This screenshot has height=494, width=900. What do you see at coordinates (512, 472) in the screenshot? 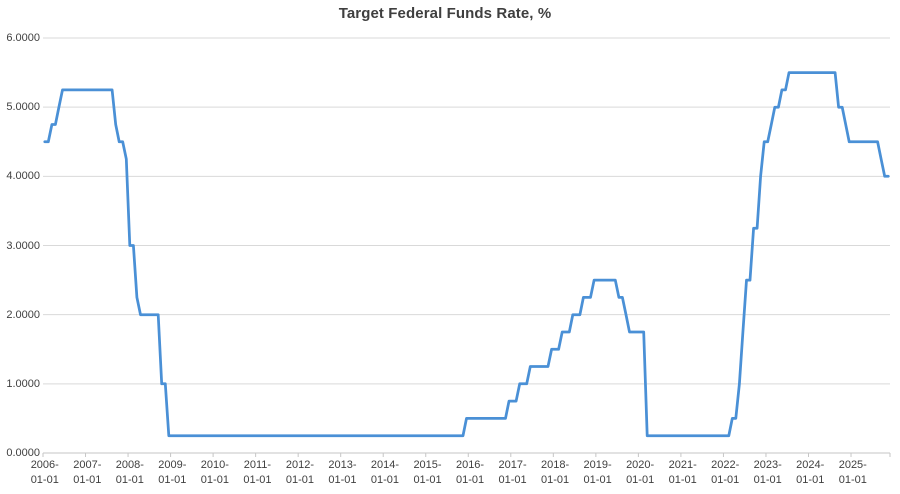
I see `x-tick-label: 2017- 01-01` at bounding box center [512, 472].